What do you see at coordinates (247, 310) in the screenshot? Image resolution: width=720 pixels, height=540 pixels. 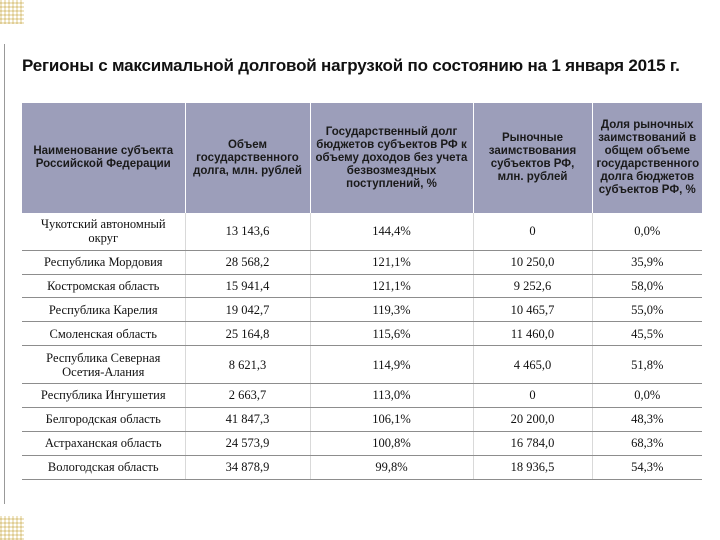 I see `cell-debt: 19 042,7` at bounding box center [247, 310].